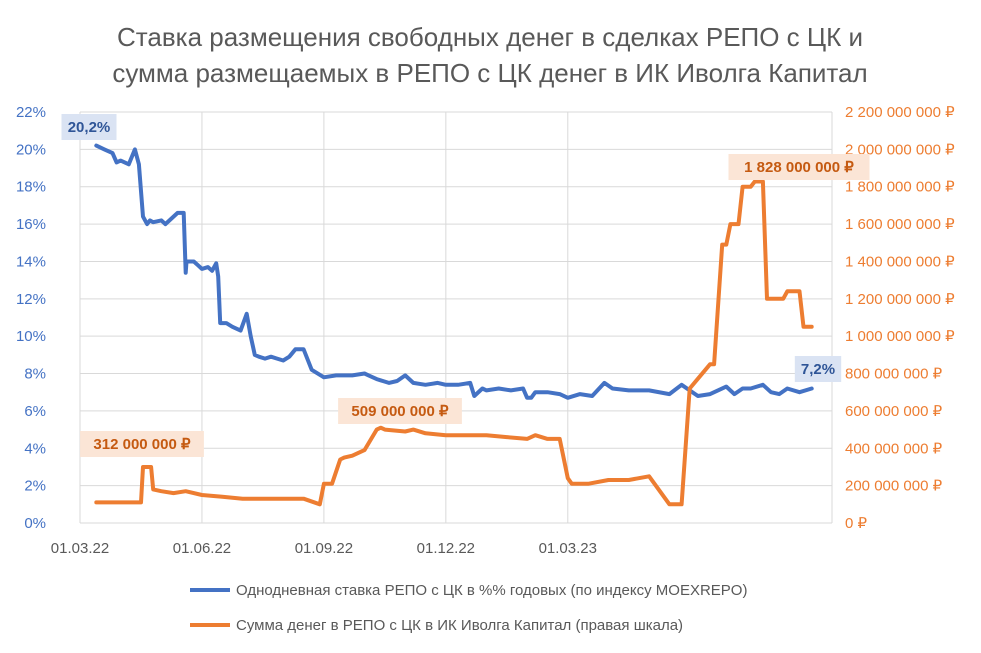  What do you see at coordinates (35, 411) in the screenshot?
I see `left-tick-label: 6%` at bounding box center [35, 411].